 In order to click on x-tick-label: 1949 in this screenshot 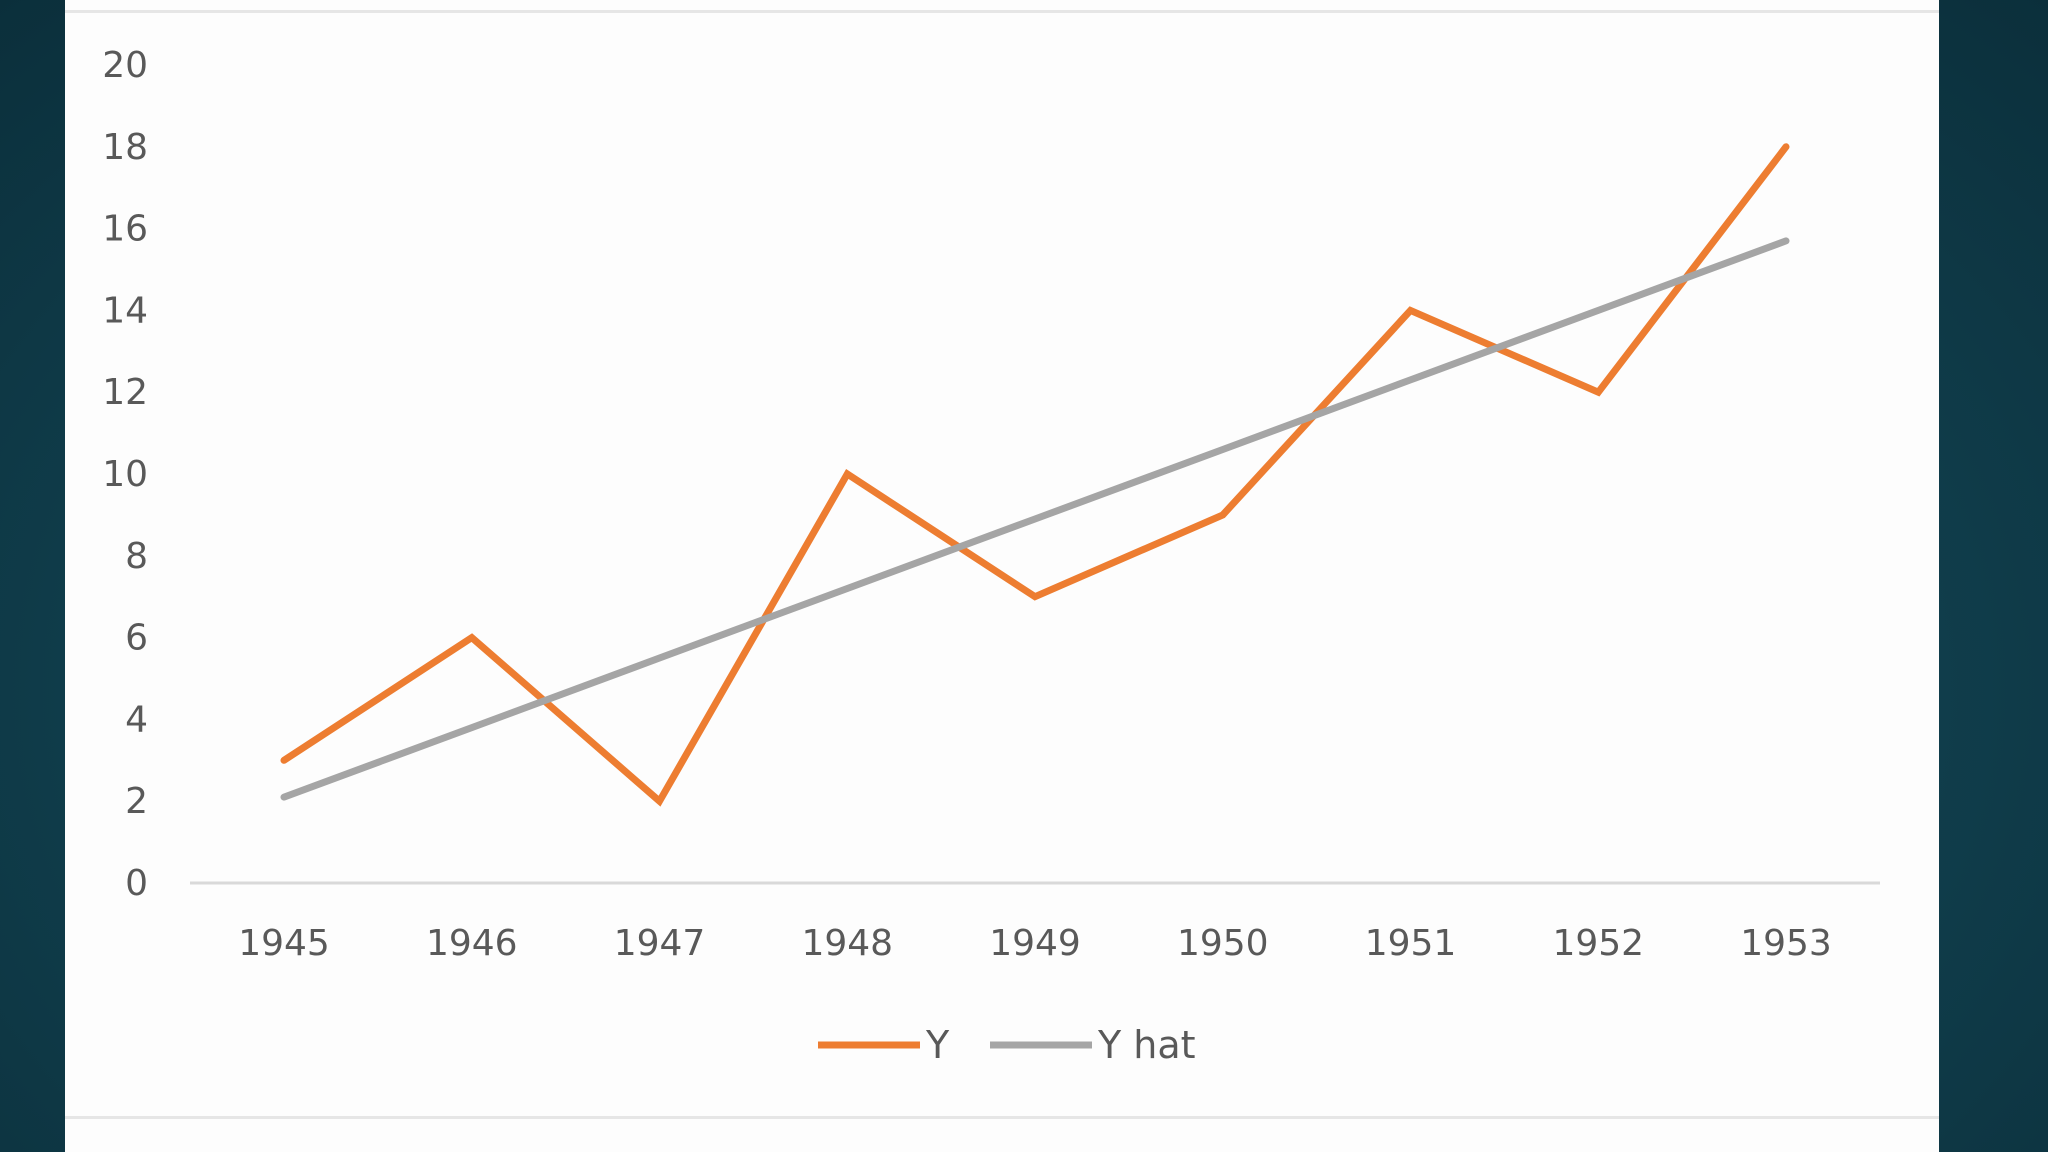, I will do `click(1035, 943)`.